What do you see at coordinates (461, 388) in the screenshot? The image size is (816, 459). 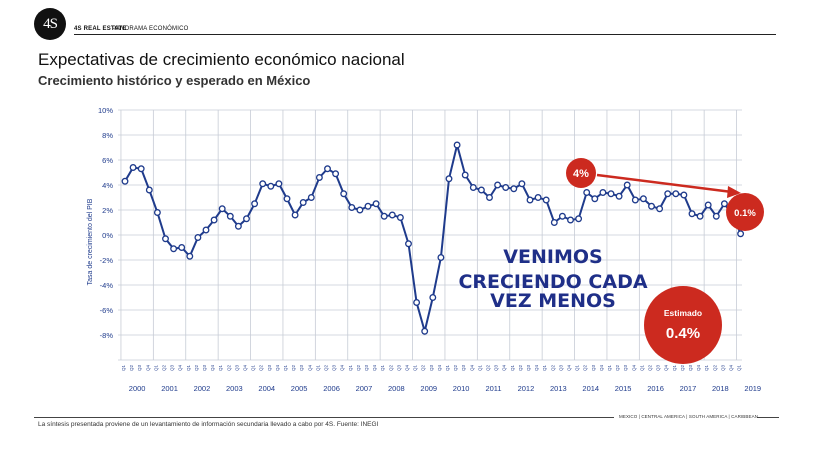 I see `x-year-label: 2010` at bounding box center [461, 388].